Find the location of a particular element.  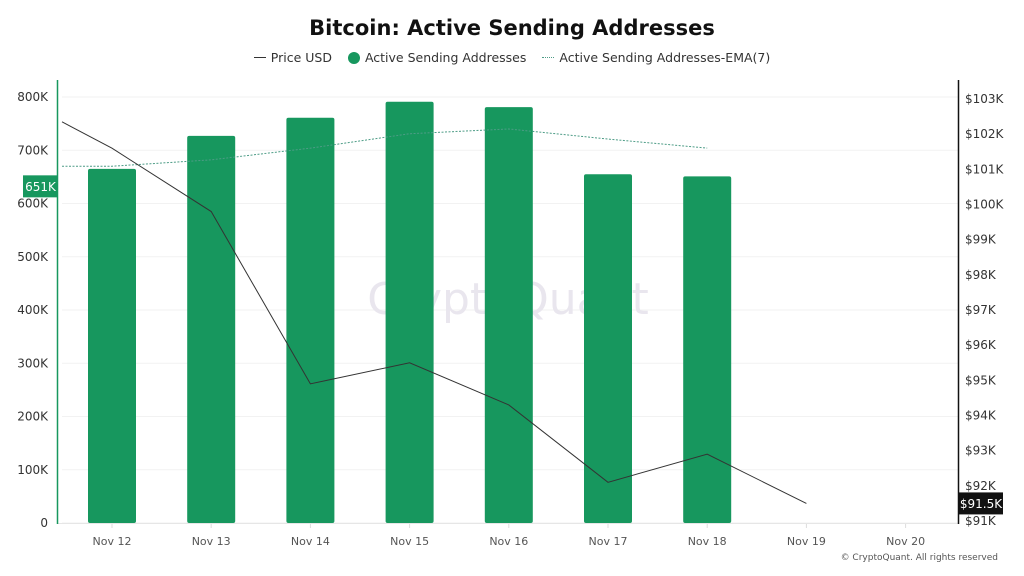

x-axis-tick-label: Nov 14 is located at coordinates (310, 541).